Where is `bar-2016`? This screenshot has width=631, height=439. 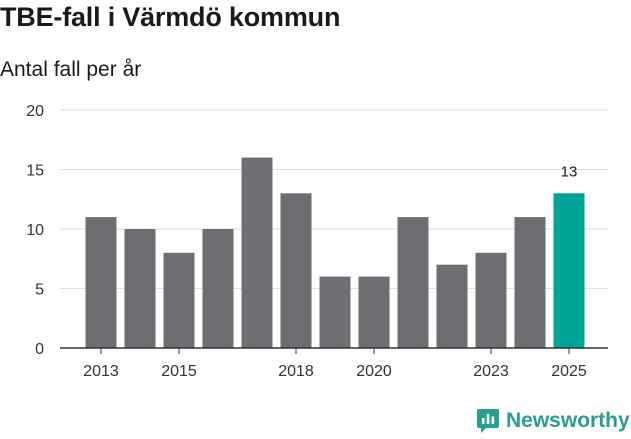 bar-2016 is located at coordinates (218, 288).